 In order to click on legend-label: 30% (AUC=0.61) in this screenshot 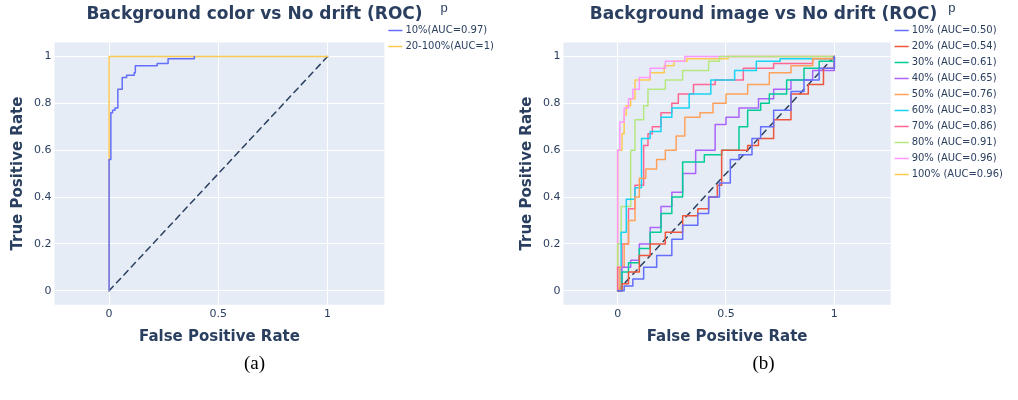, I will do `click(954, 62)`.